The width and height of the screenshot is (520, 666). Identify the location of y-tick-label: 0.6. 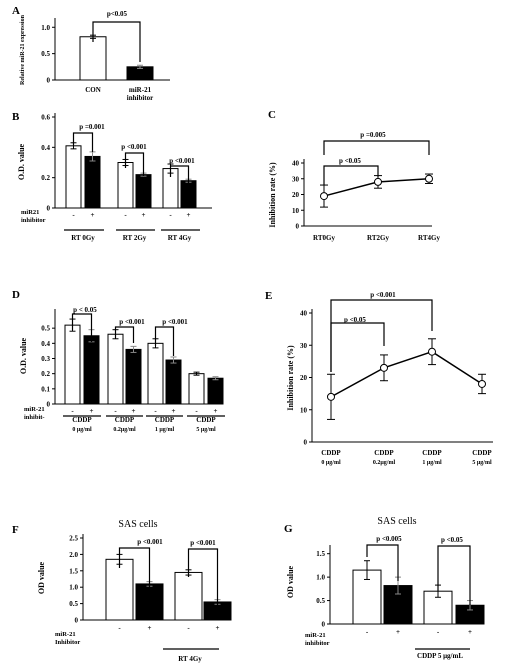
(45, 118).